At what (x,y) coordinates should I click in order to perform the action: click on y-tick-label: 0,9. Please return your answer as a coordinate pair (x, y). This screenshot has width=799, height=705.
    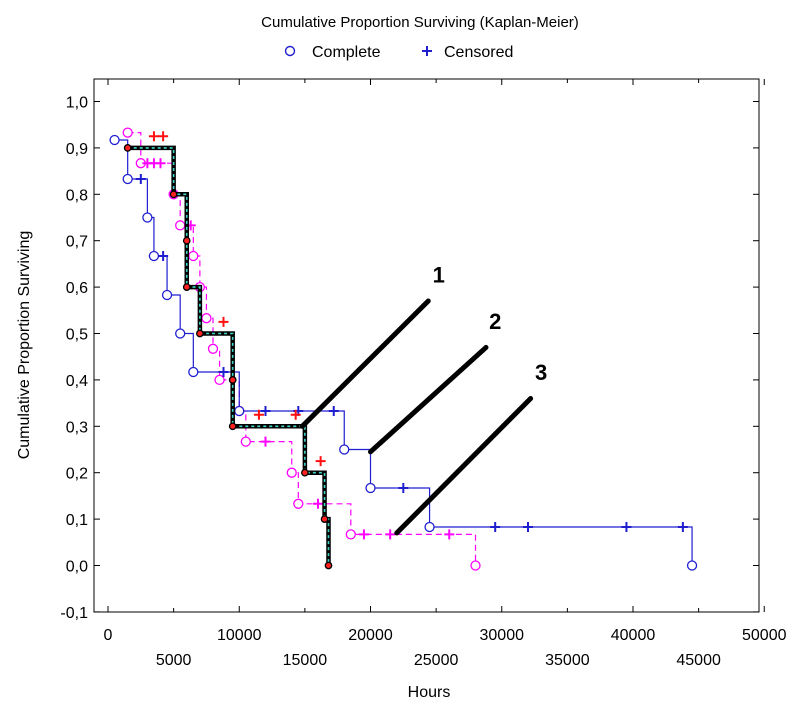
    Looking at the image, I should click on (77, 149).